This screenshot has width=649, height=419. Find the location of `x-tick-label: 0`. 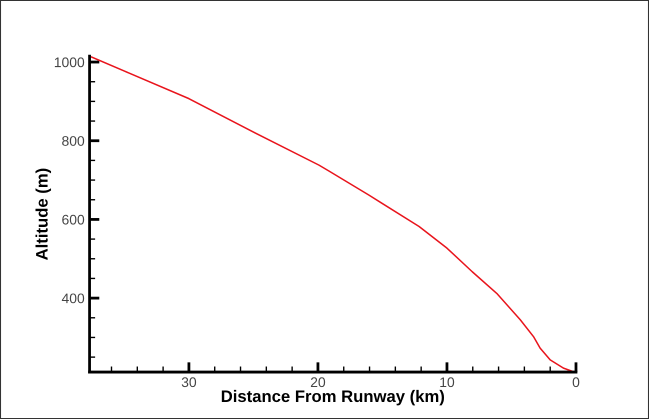

x-tick-label: 0 is located at coordinates (576, 382).